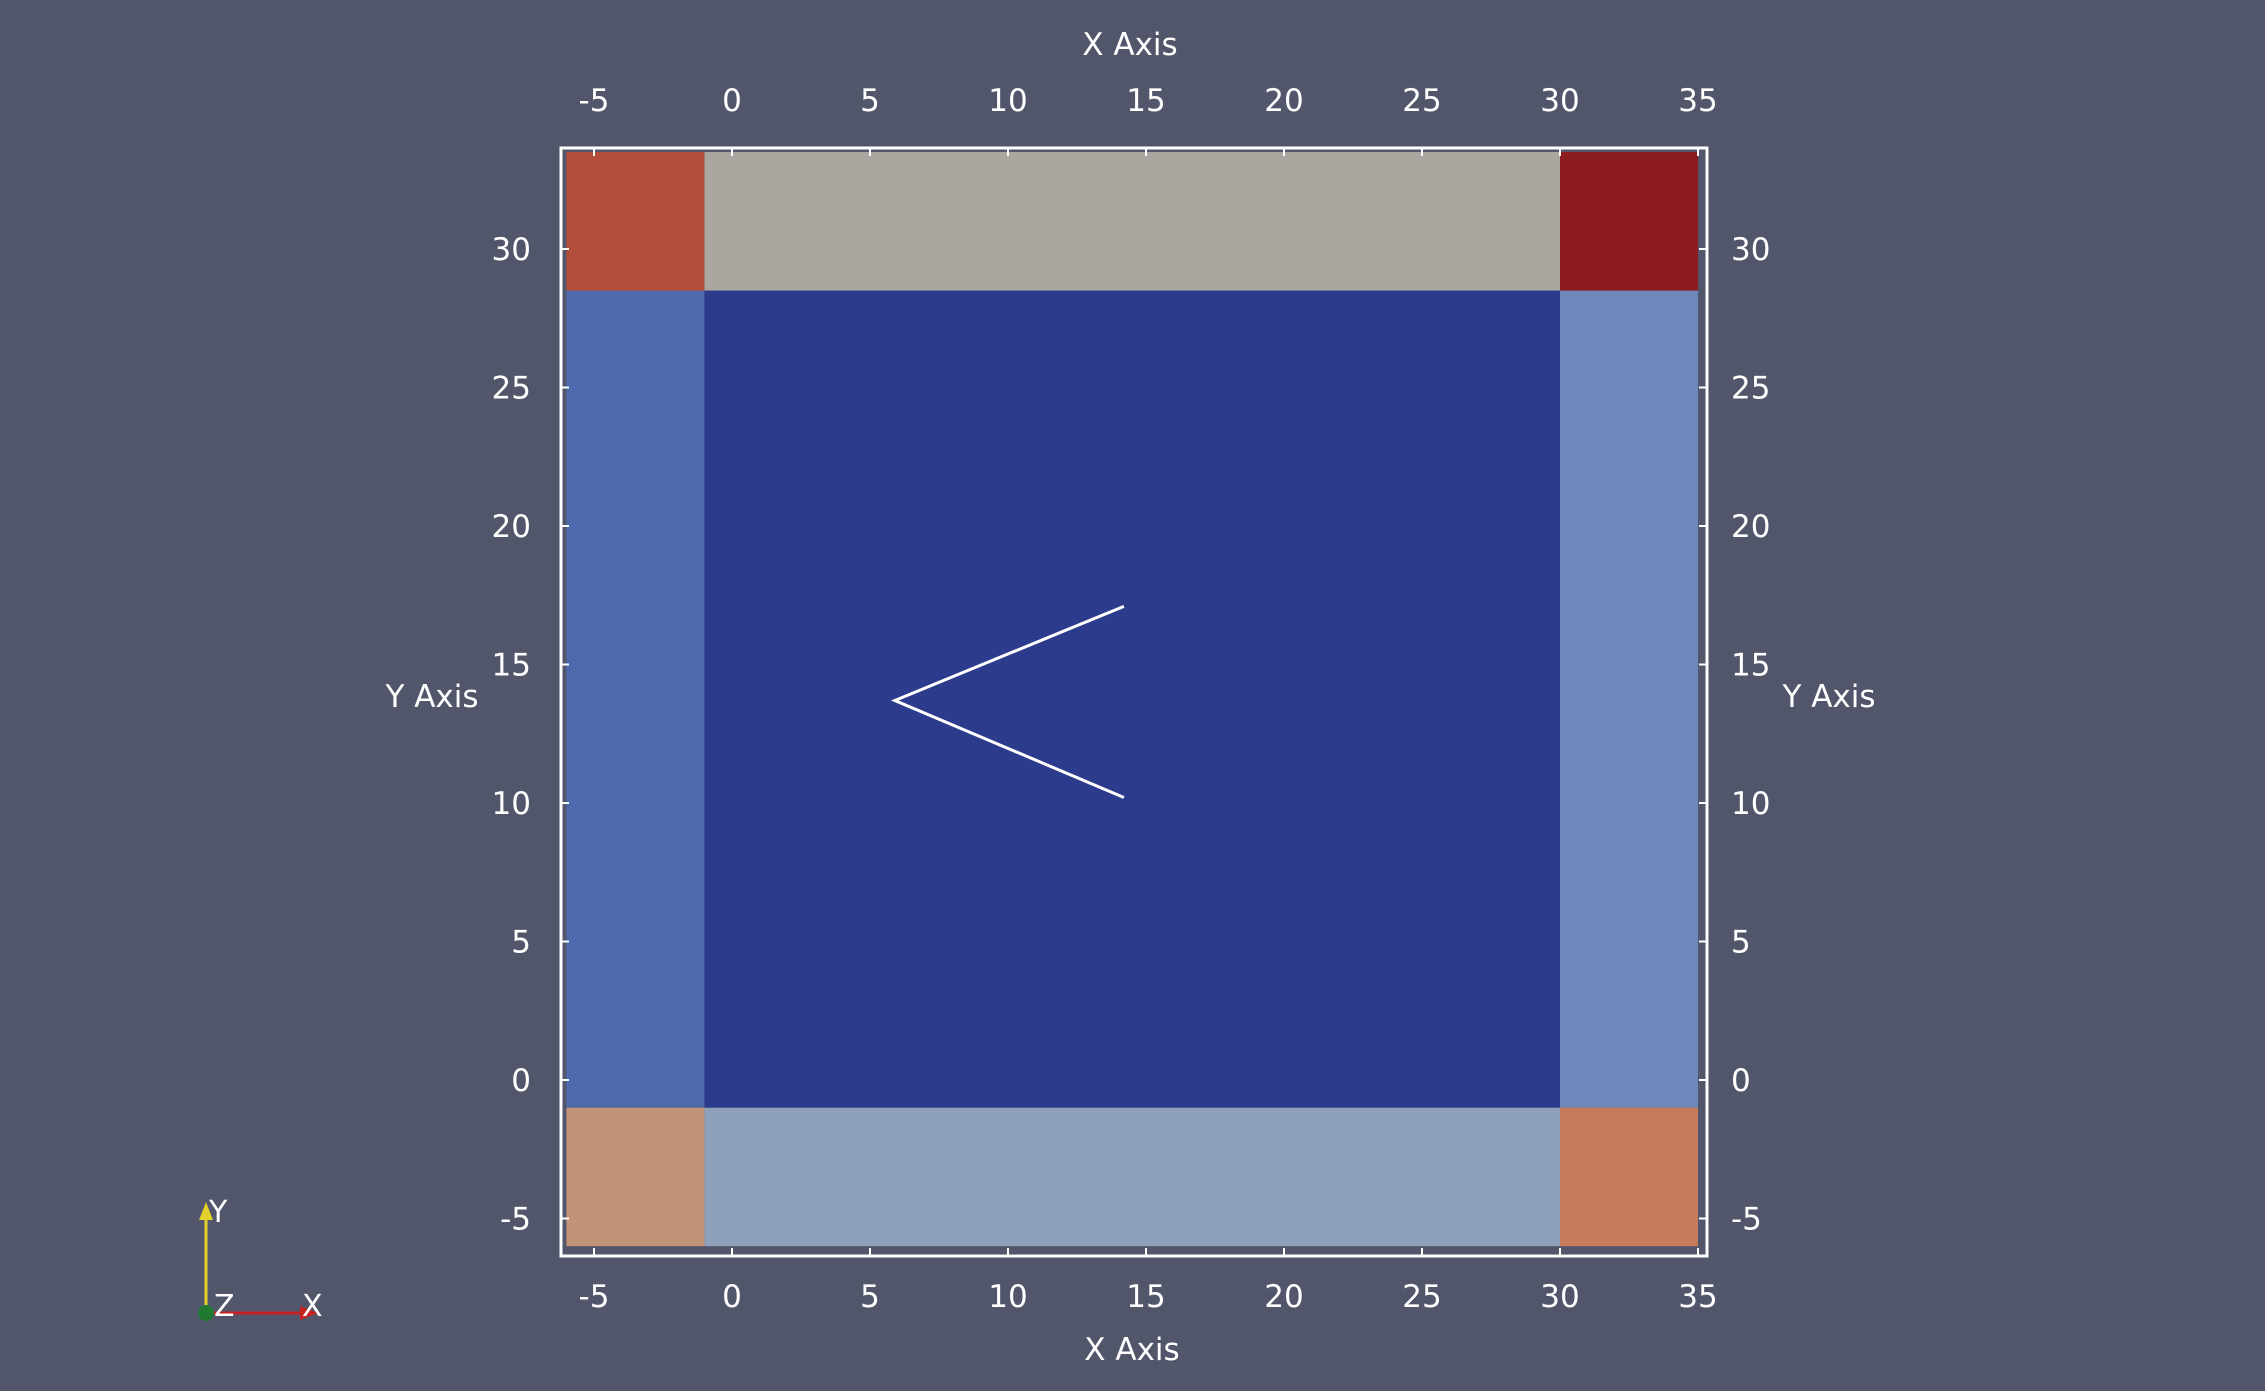 This screenshot has height=1391, width=2265. Describe the element at coordinates (1828, 697) in the screenshot. I see `y-axis-title-right: Y Axis` at that location.